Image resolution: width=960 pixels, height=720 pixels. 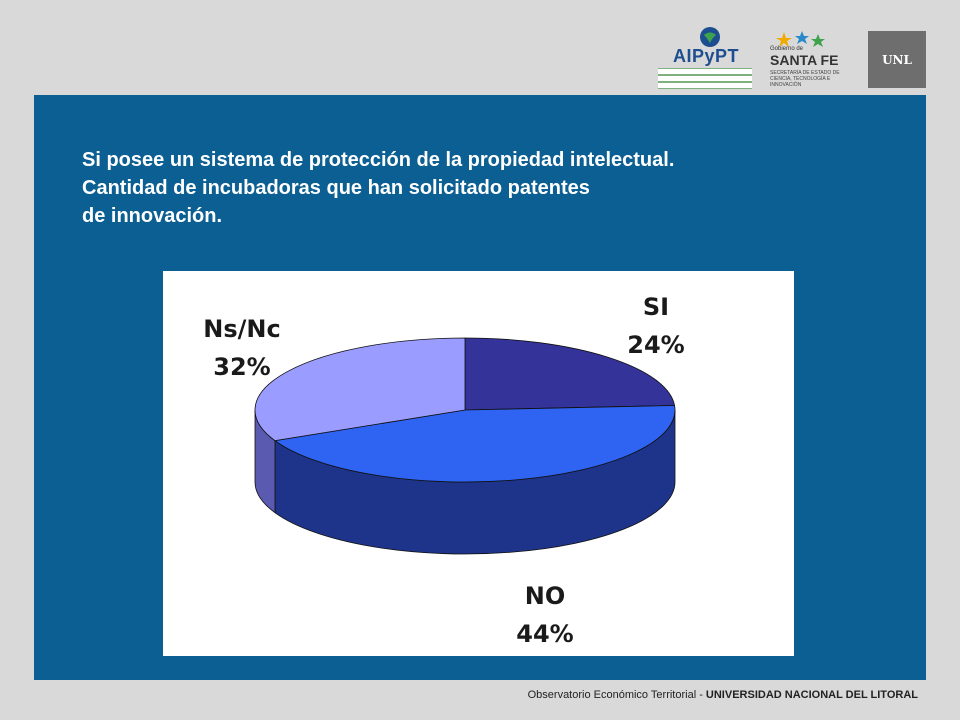 I want to click on santafe-name-text: SANTA FE, so click(x=804, y=60).